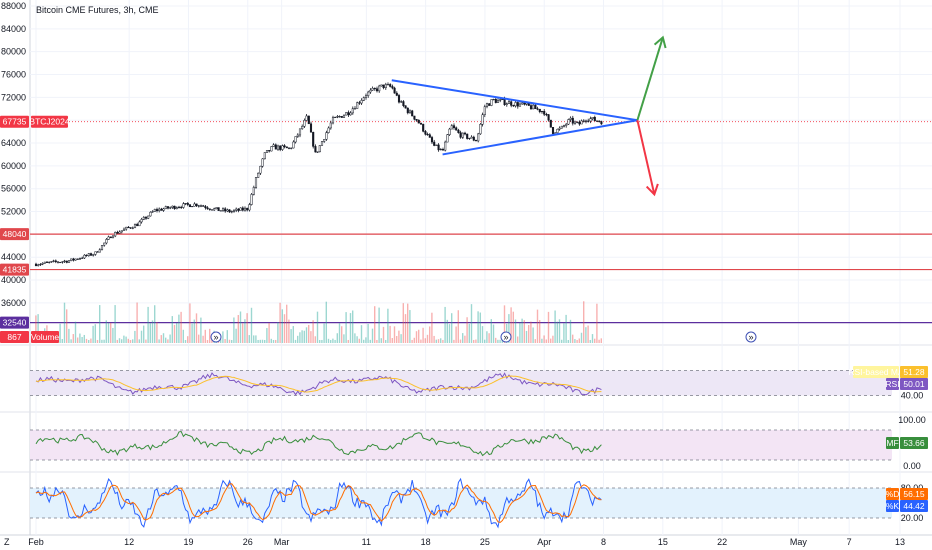 The width and height of the screenshot is (932, 550). What do you see at coordinates (7, 542) in the screenshot?
I see `corner-label: Z` at bounding box center [7, 542].